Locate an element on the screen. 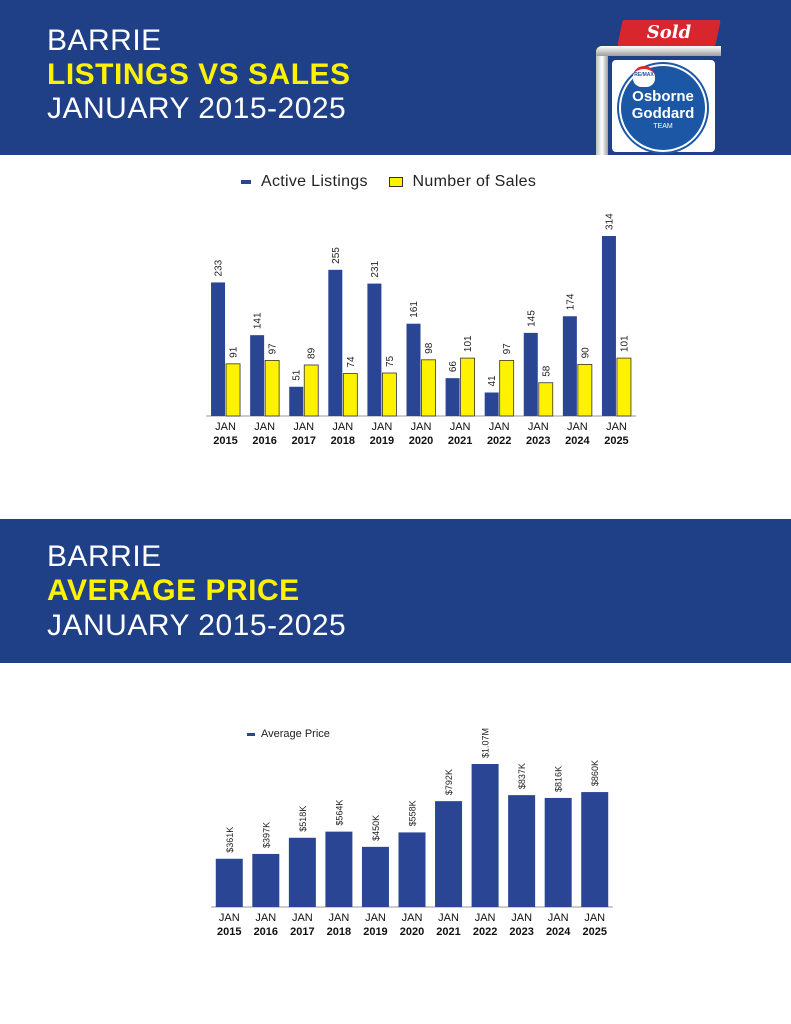 The image size is (791, 1024). data-label: $450K is located at coordinates (376, 828).